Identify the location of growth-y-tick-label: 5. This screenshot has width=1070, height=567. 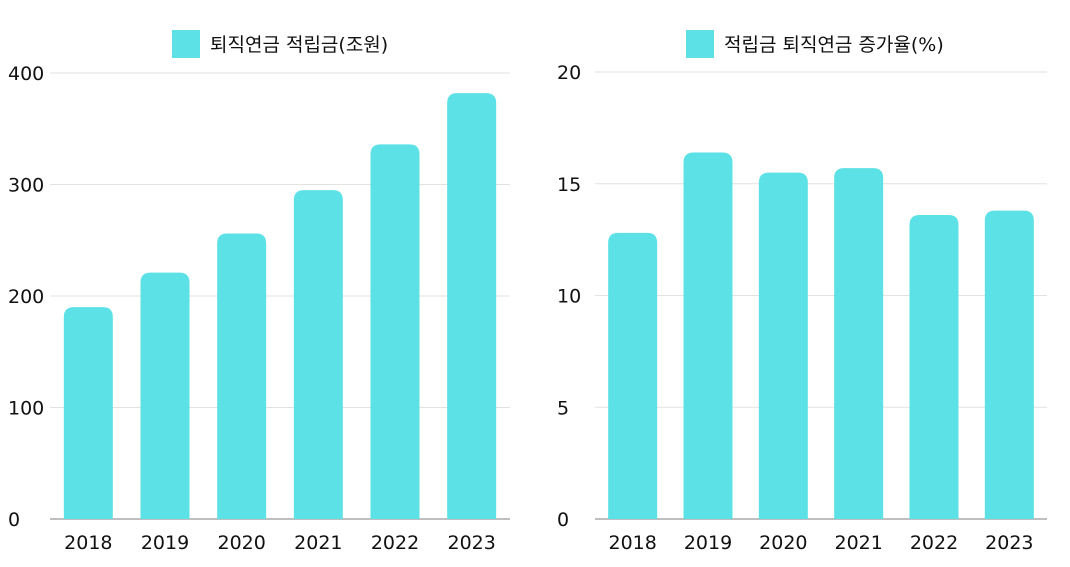
(563, 408).